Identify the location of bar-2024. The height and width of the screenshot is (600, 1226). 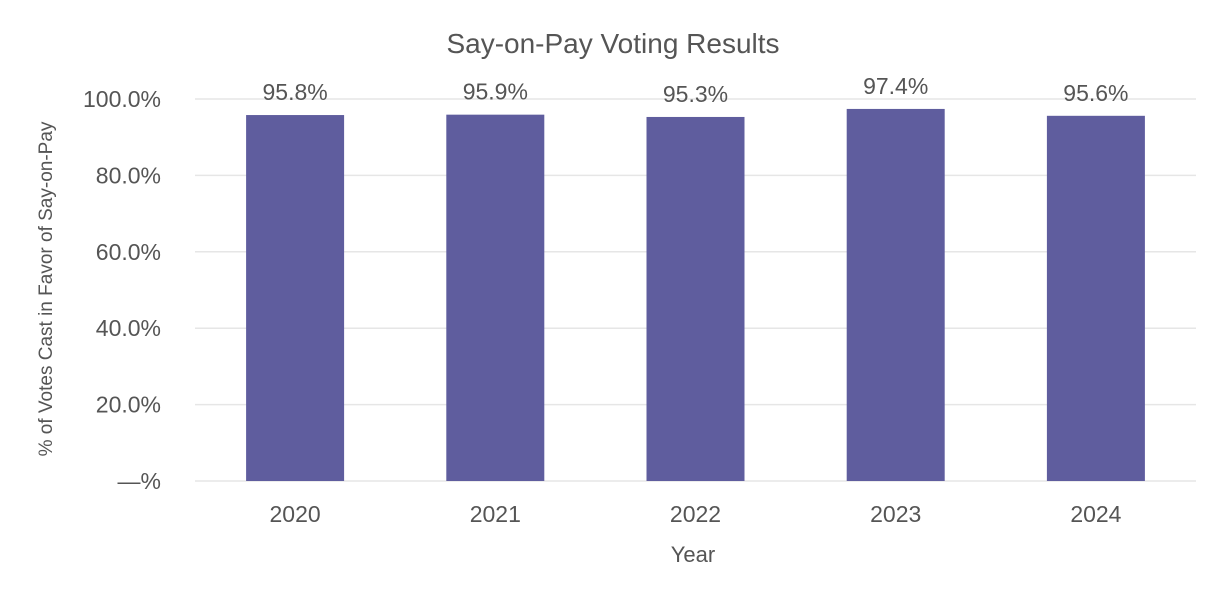
(1095, 298).